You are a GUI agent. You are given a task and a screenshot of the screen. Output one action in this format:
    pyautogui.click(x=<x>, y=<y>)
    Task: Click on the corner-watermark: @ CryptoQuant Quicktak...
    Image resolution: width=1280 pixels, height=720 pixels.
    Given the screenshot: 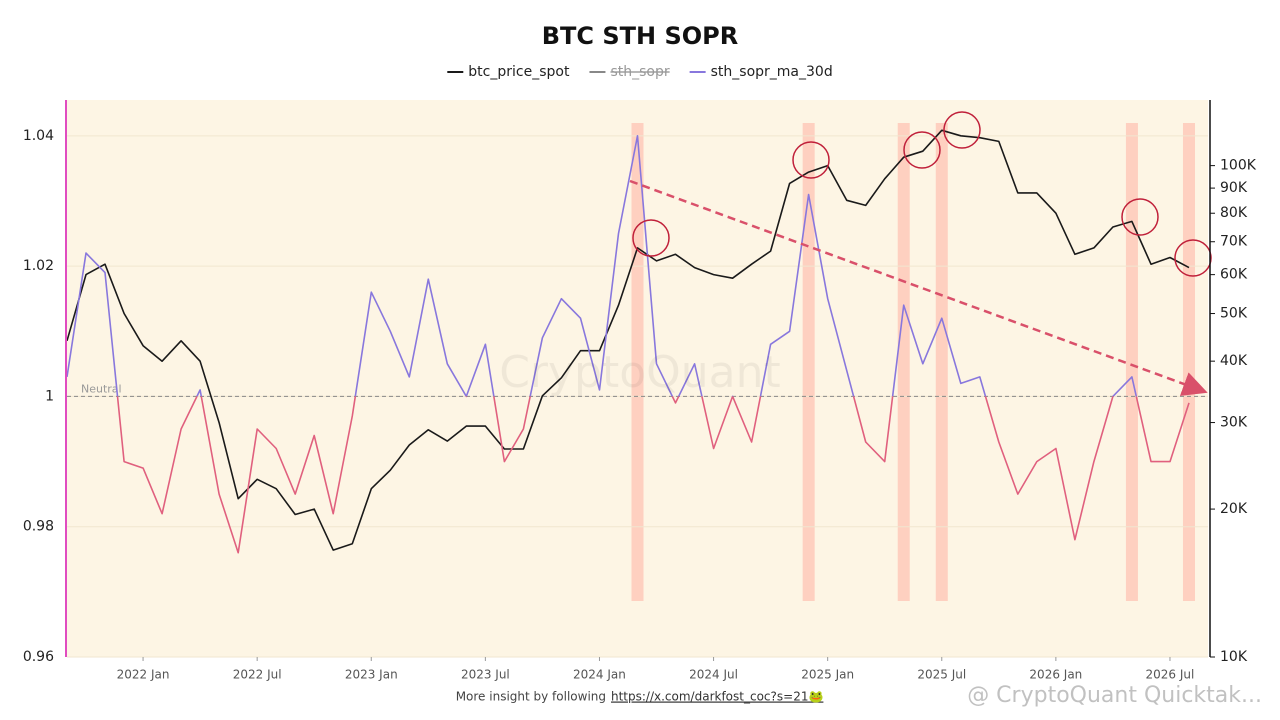 What is the action you would take?
    pyautogui.click(x=1114, y=695)
    